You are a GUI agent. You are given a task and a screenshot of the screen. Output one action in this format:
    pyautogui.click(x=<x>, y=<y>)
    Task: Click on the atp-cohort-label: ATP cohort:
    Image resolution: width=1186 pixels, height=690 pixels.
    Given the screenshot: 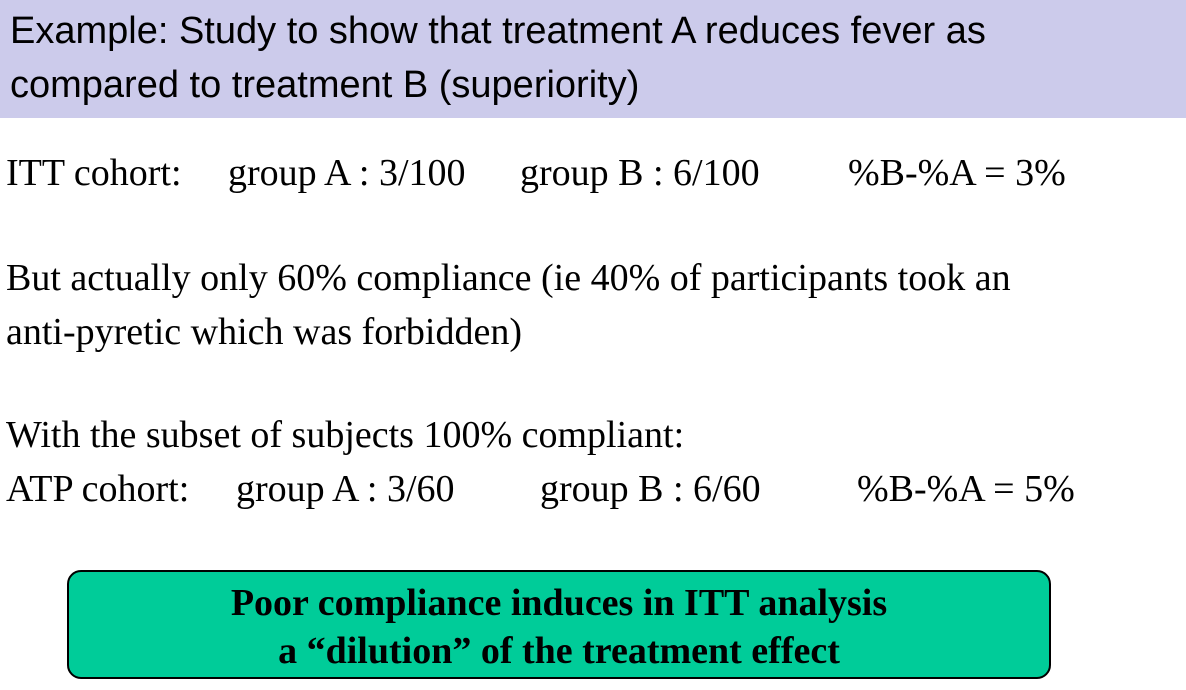 What is the action you would take?
    pyautogui.click(x=98, y=489)
    